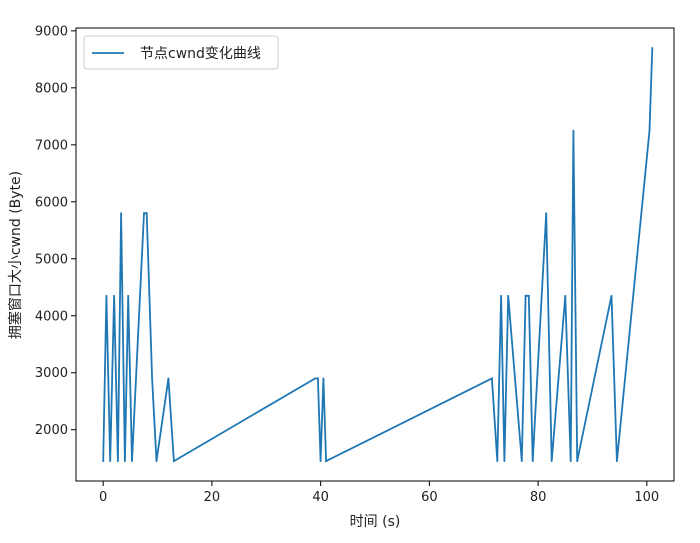 This screenshot has width=700, height=543. Describe the element at coordinates (51, 316) in the screenshot. I see `y-tick-label: 4000` at that location.